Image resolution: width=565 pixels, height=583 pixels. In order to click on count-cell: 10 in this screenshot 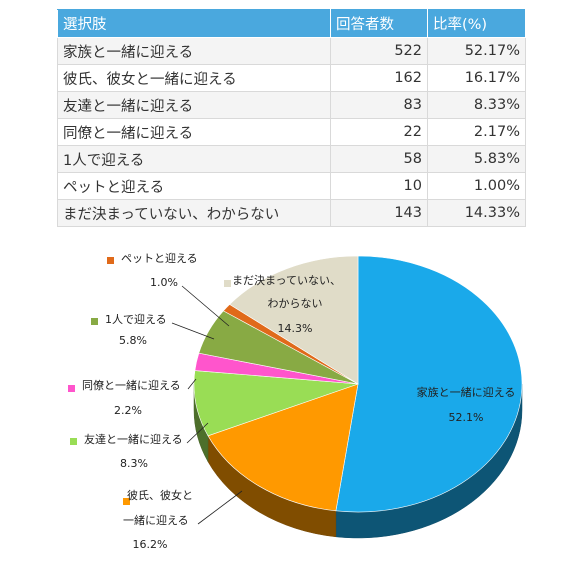, I will do `click(379, 186)`.